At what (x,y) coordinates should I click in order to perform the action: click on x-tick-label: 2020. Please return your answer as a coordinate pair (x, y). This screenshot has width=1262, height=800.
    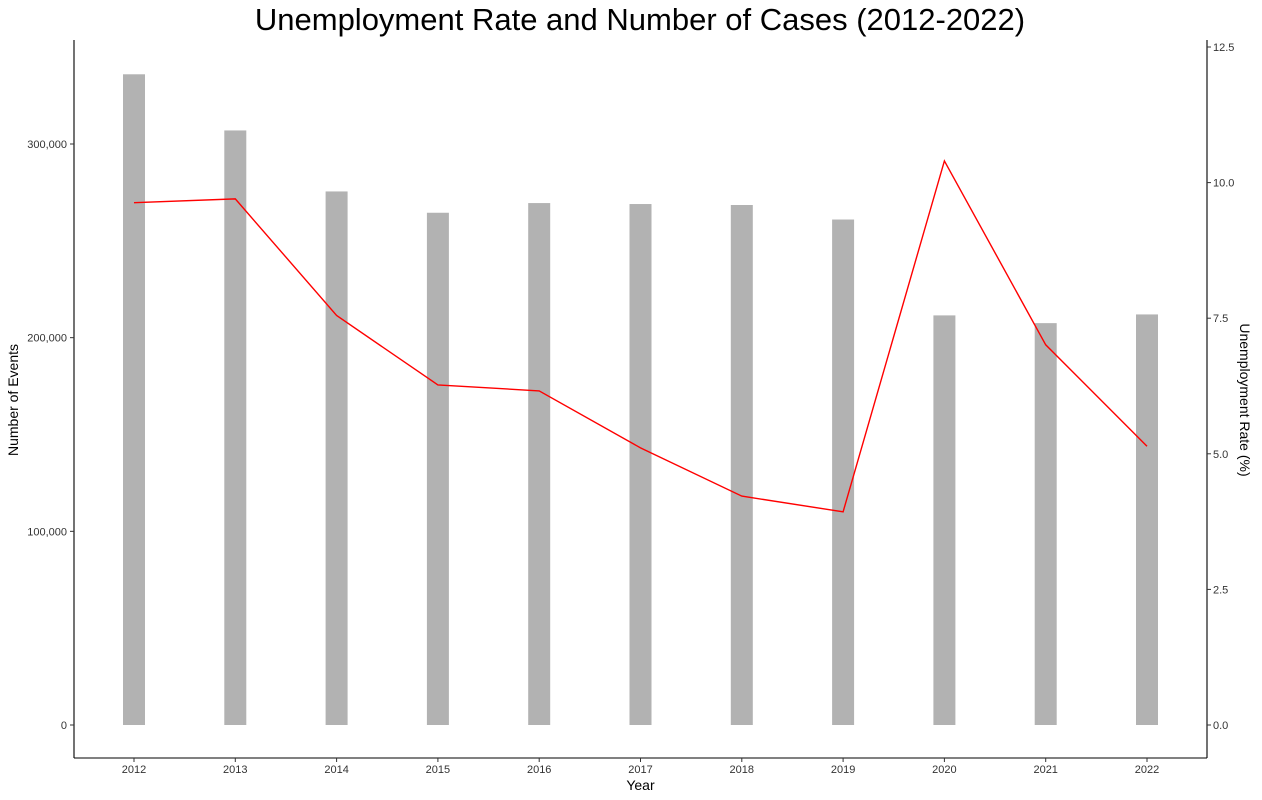
    Looking at the image, I should click on (944, 770).